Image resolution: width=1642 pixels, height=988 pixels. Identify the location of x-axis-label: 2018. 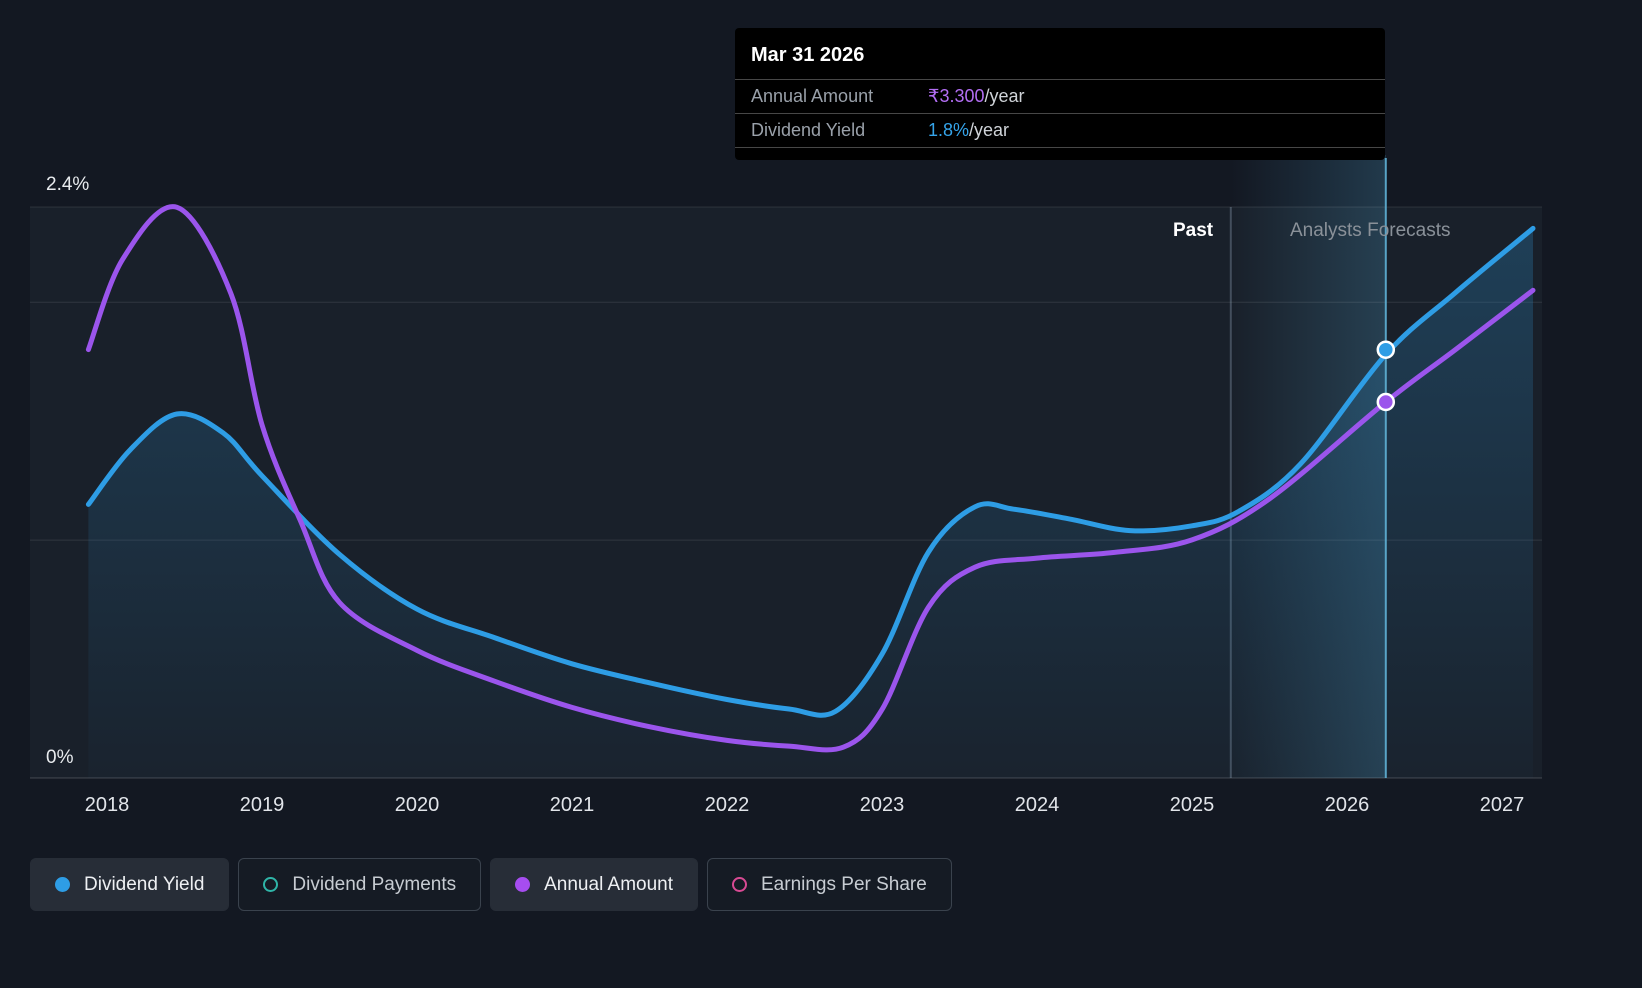
(107, 805).